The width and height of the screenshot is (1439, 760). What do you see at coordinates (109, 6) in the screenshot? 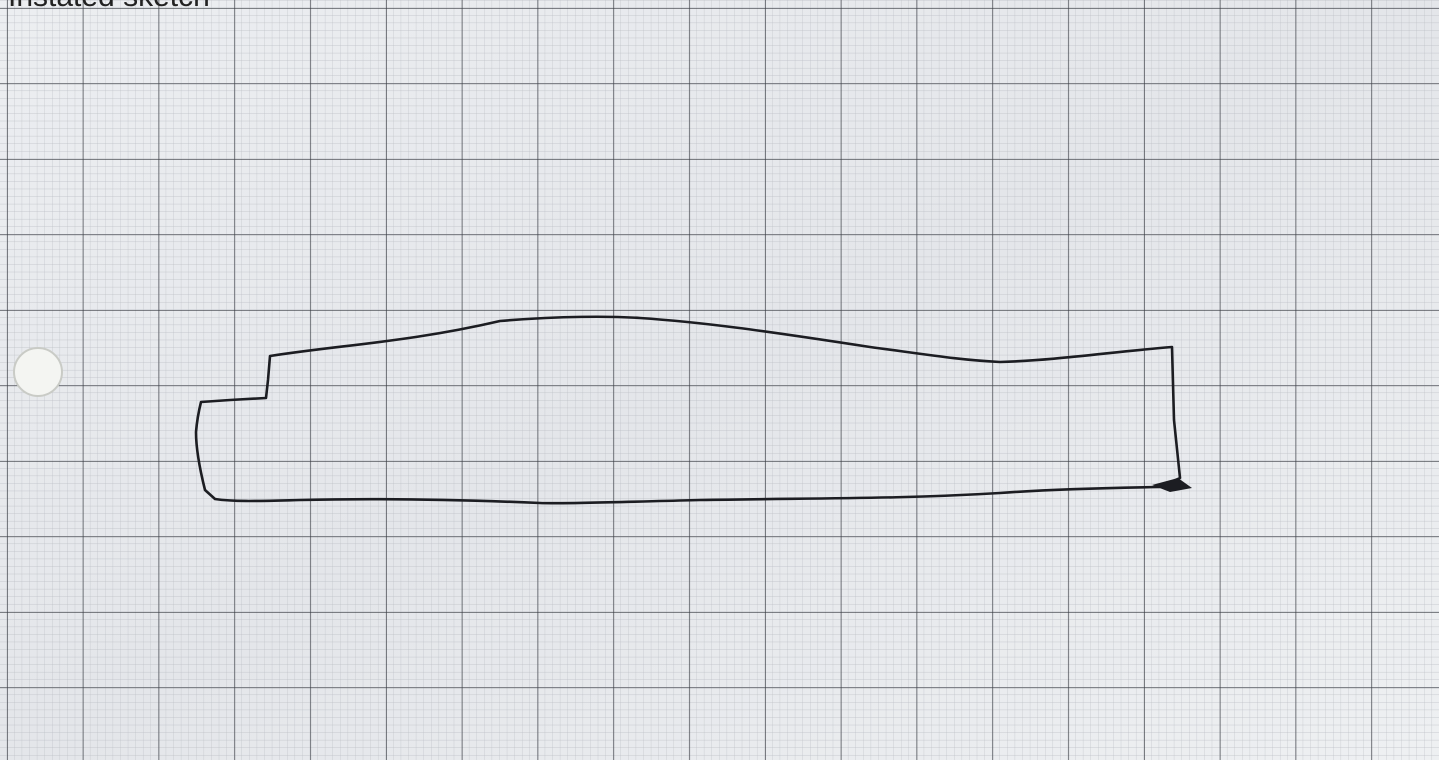
I see `caption: Instated sketch` at bounding box center [109, 6].